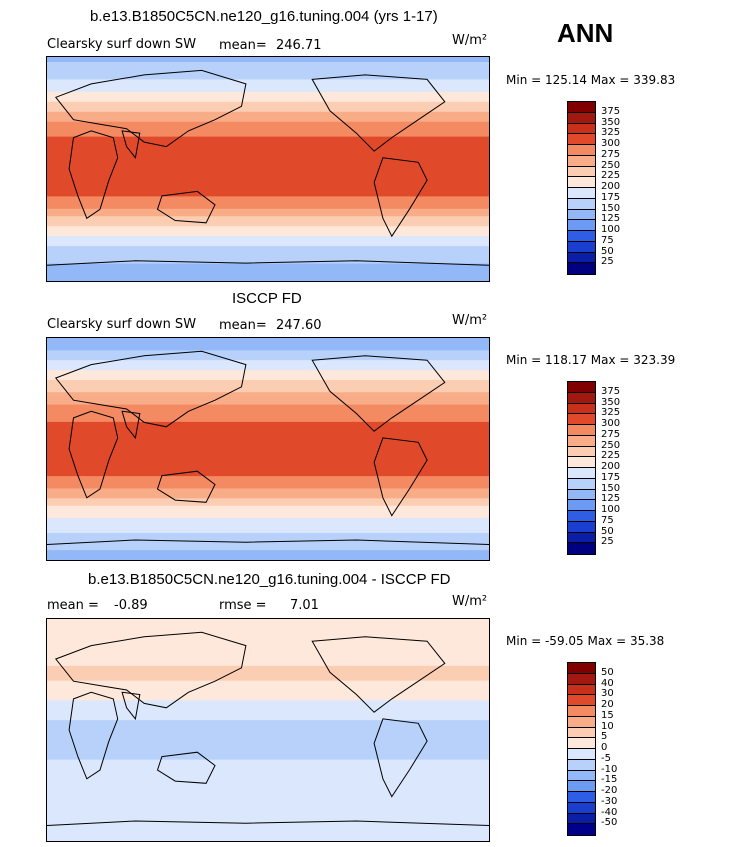  Describe the element at coordinates (122, 44) in the screenshot. I see `variable-label-model: Clearsky surf down SW` at that location.